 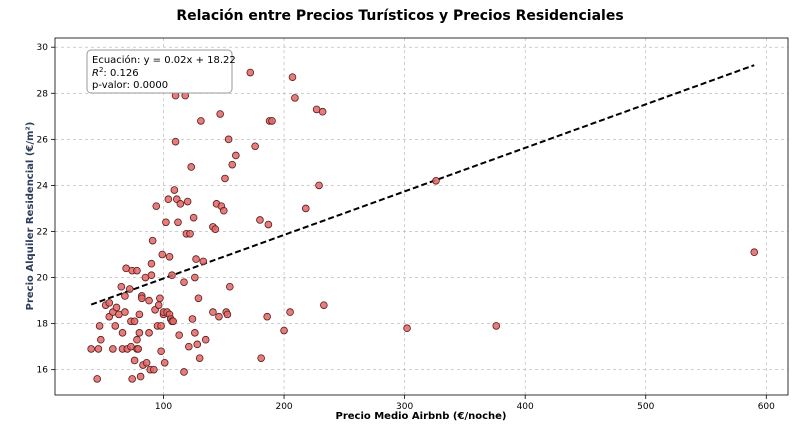 I want to click on x-tick-label: 600, so click(x=766, y=407).